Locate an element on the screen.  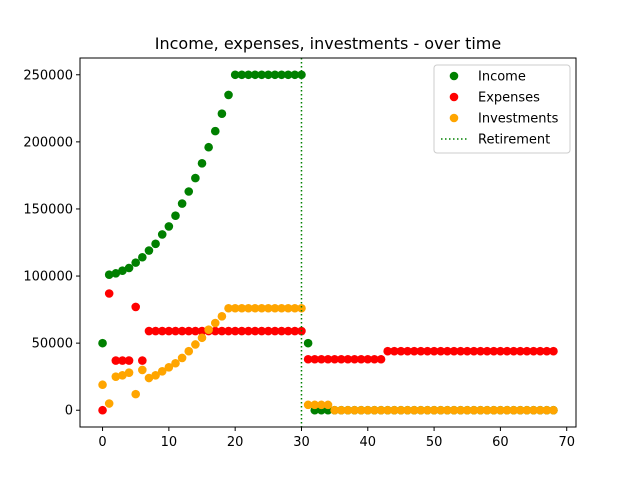
y-tick-label: 150000 is located at coordinates (48, 209).